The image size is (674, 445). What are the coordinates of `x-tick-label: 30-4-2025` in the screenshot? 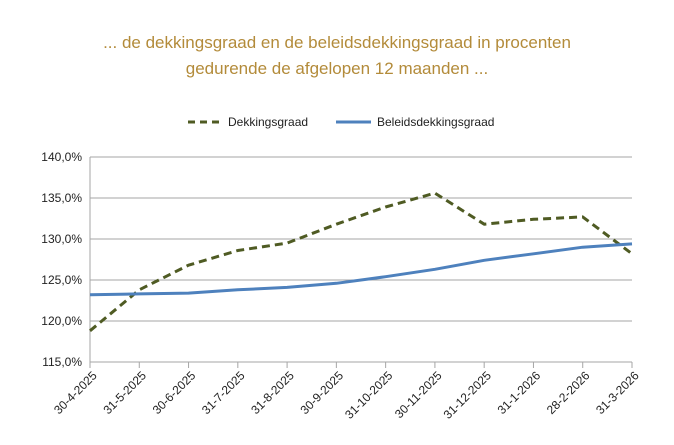 It's located at (75, 392).